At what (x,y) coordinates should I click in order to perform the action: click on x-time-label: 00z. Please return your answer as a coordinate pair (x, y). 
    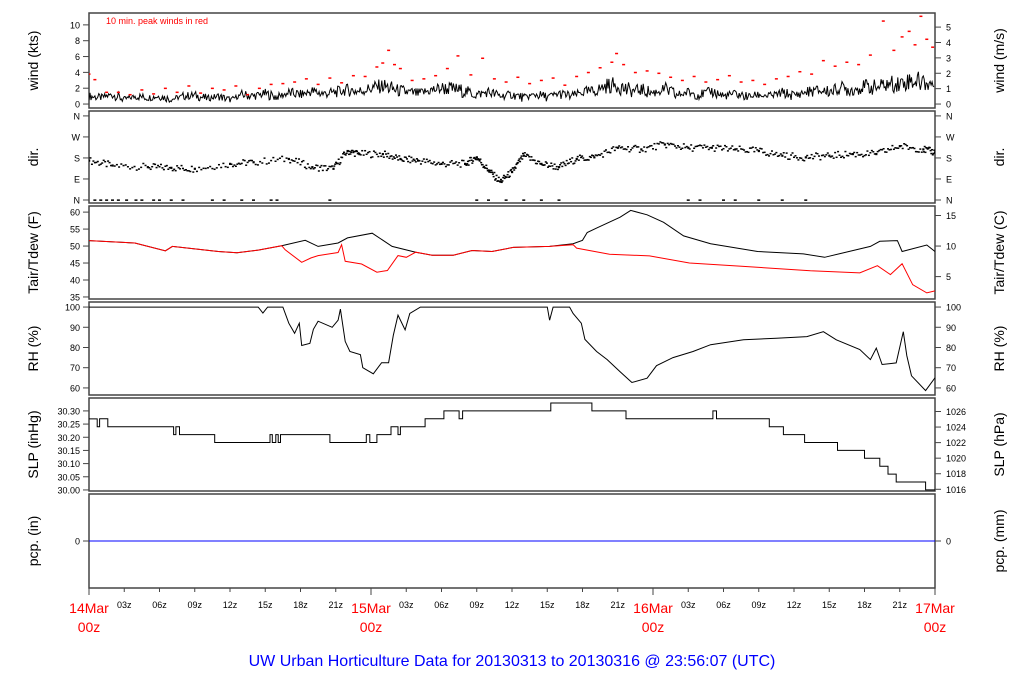
    Looking at the image, I should click on (371, 627).